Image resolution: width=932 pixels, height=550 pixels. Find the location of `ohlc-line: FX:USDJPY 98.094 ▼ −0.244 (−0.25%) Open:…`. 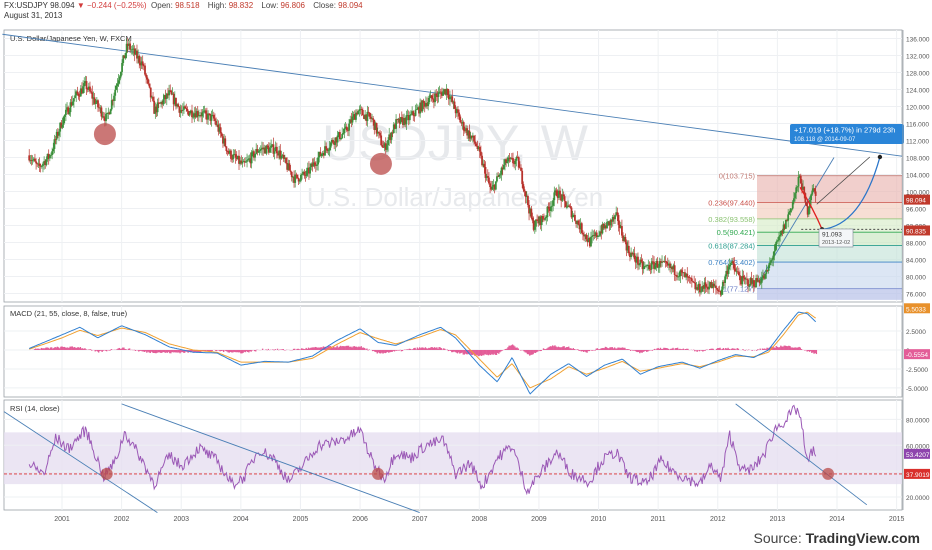

ohlc-line: FX:USDJPY 98.094 ▼ −0.244 (−0.25%) Open:… is located at coordinates (186, 6).